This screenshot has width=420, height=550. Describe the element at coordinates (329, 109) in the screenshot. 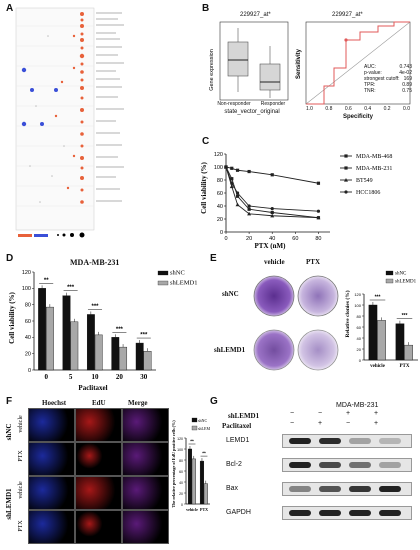

I see `roc-xtick: 0.8` at that location.